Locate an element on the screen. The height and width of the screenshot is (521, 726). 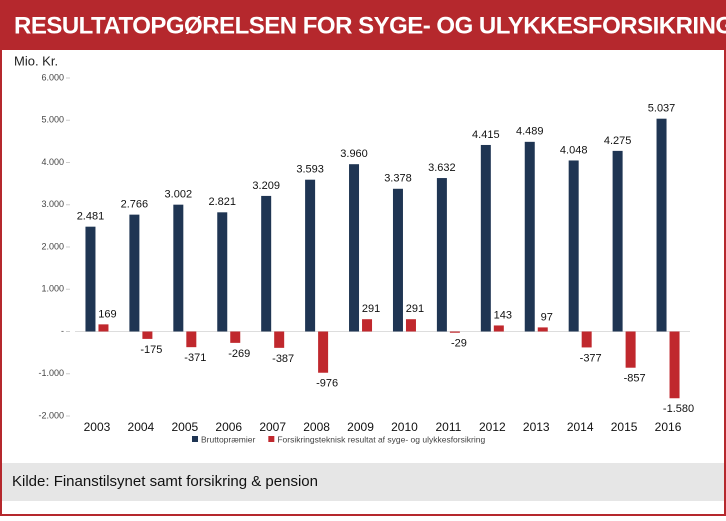
data-label: 169 is located at coordinates (107, 314).